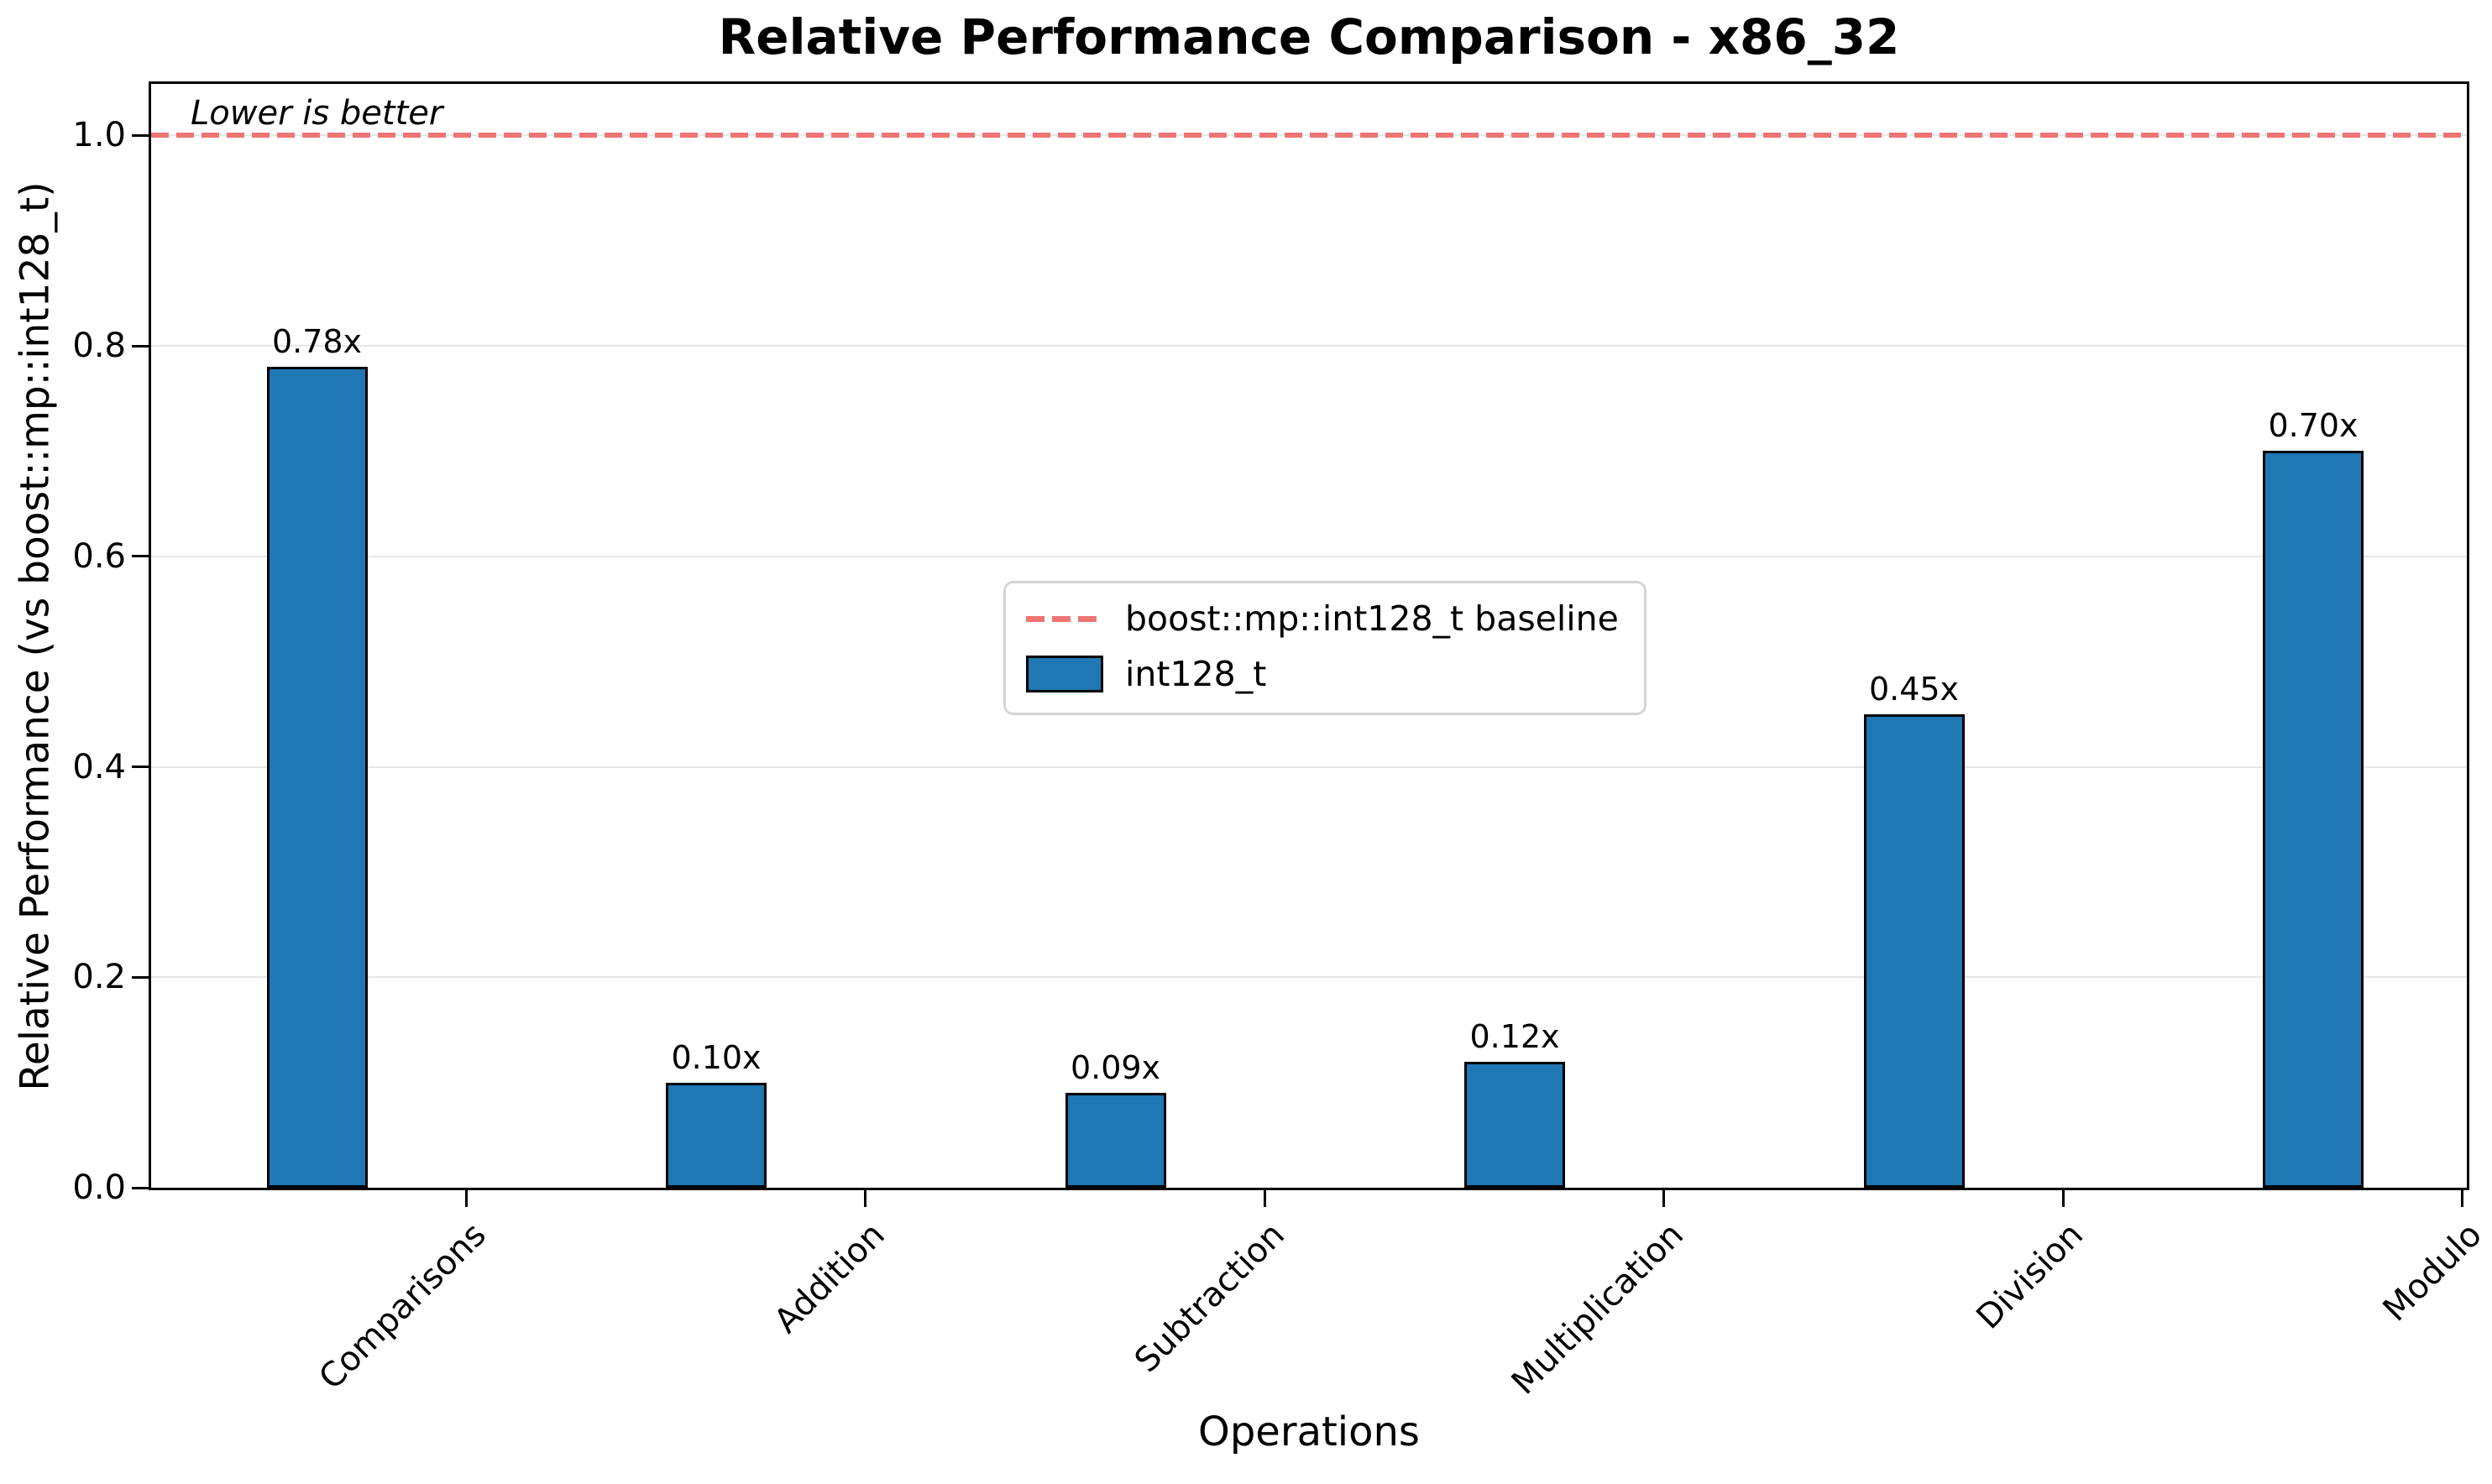 The image size is (2492, 1484). What do you see at coordinates (466, 1198) in the screenshot?
I see `x-tick-mark-comparisons` at bounding box center [466, 1198].